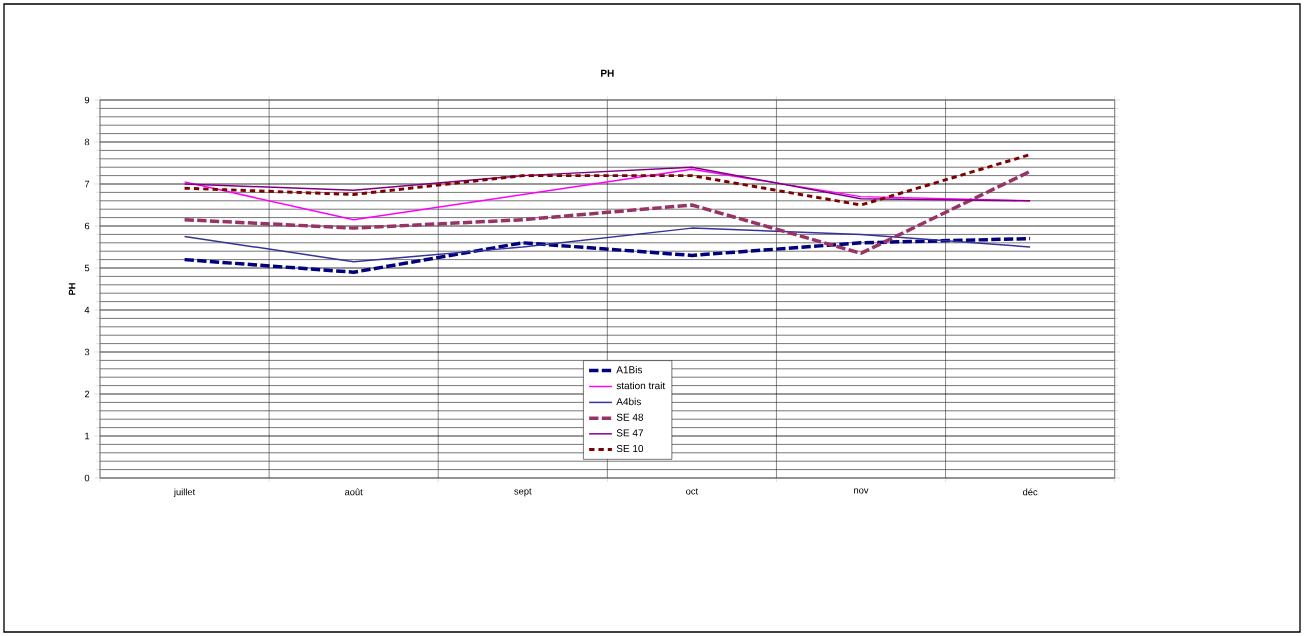 This screenshot has height=636, width=1304. Describe the element at coordinates (641, 385) in the screenshot. I see `legend-label: station trait` at that location.